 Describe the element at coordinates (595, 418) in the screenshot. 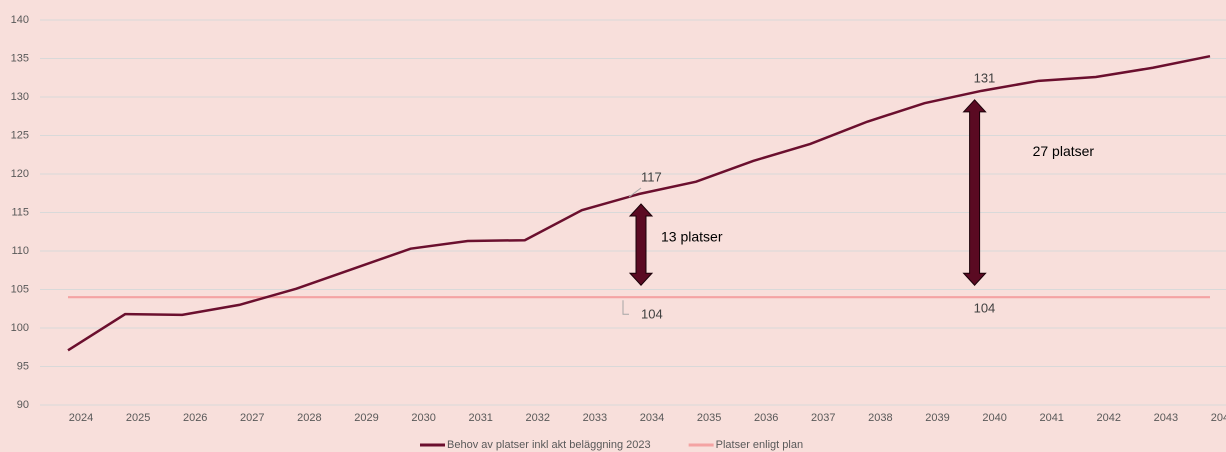

I see `x-tick-label: 2033` at that location.